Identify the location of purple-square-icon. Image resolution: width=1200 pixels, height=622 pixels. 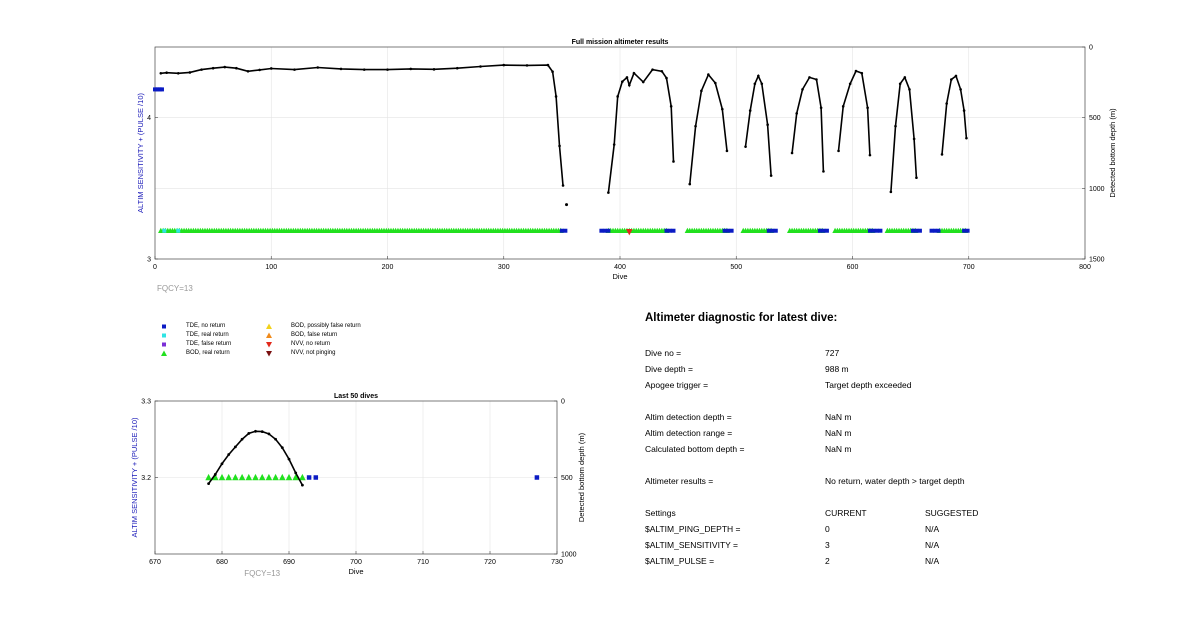
(164, 344).